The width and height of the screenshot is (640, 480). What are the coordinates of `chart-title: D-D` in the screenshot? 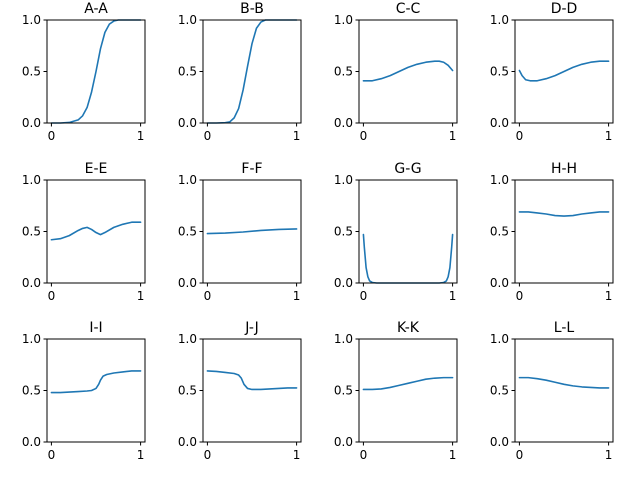 It's located at (564, 9).